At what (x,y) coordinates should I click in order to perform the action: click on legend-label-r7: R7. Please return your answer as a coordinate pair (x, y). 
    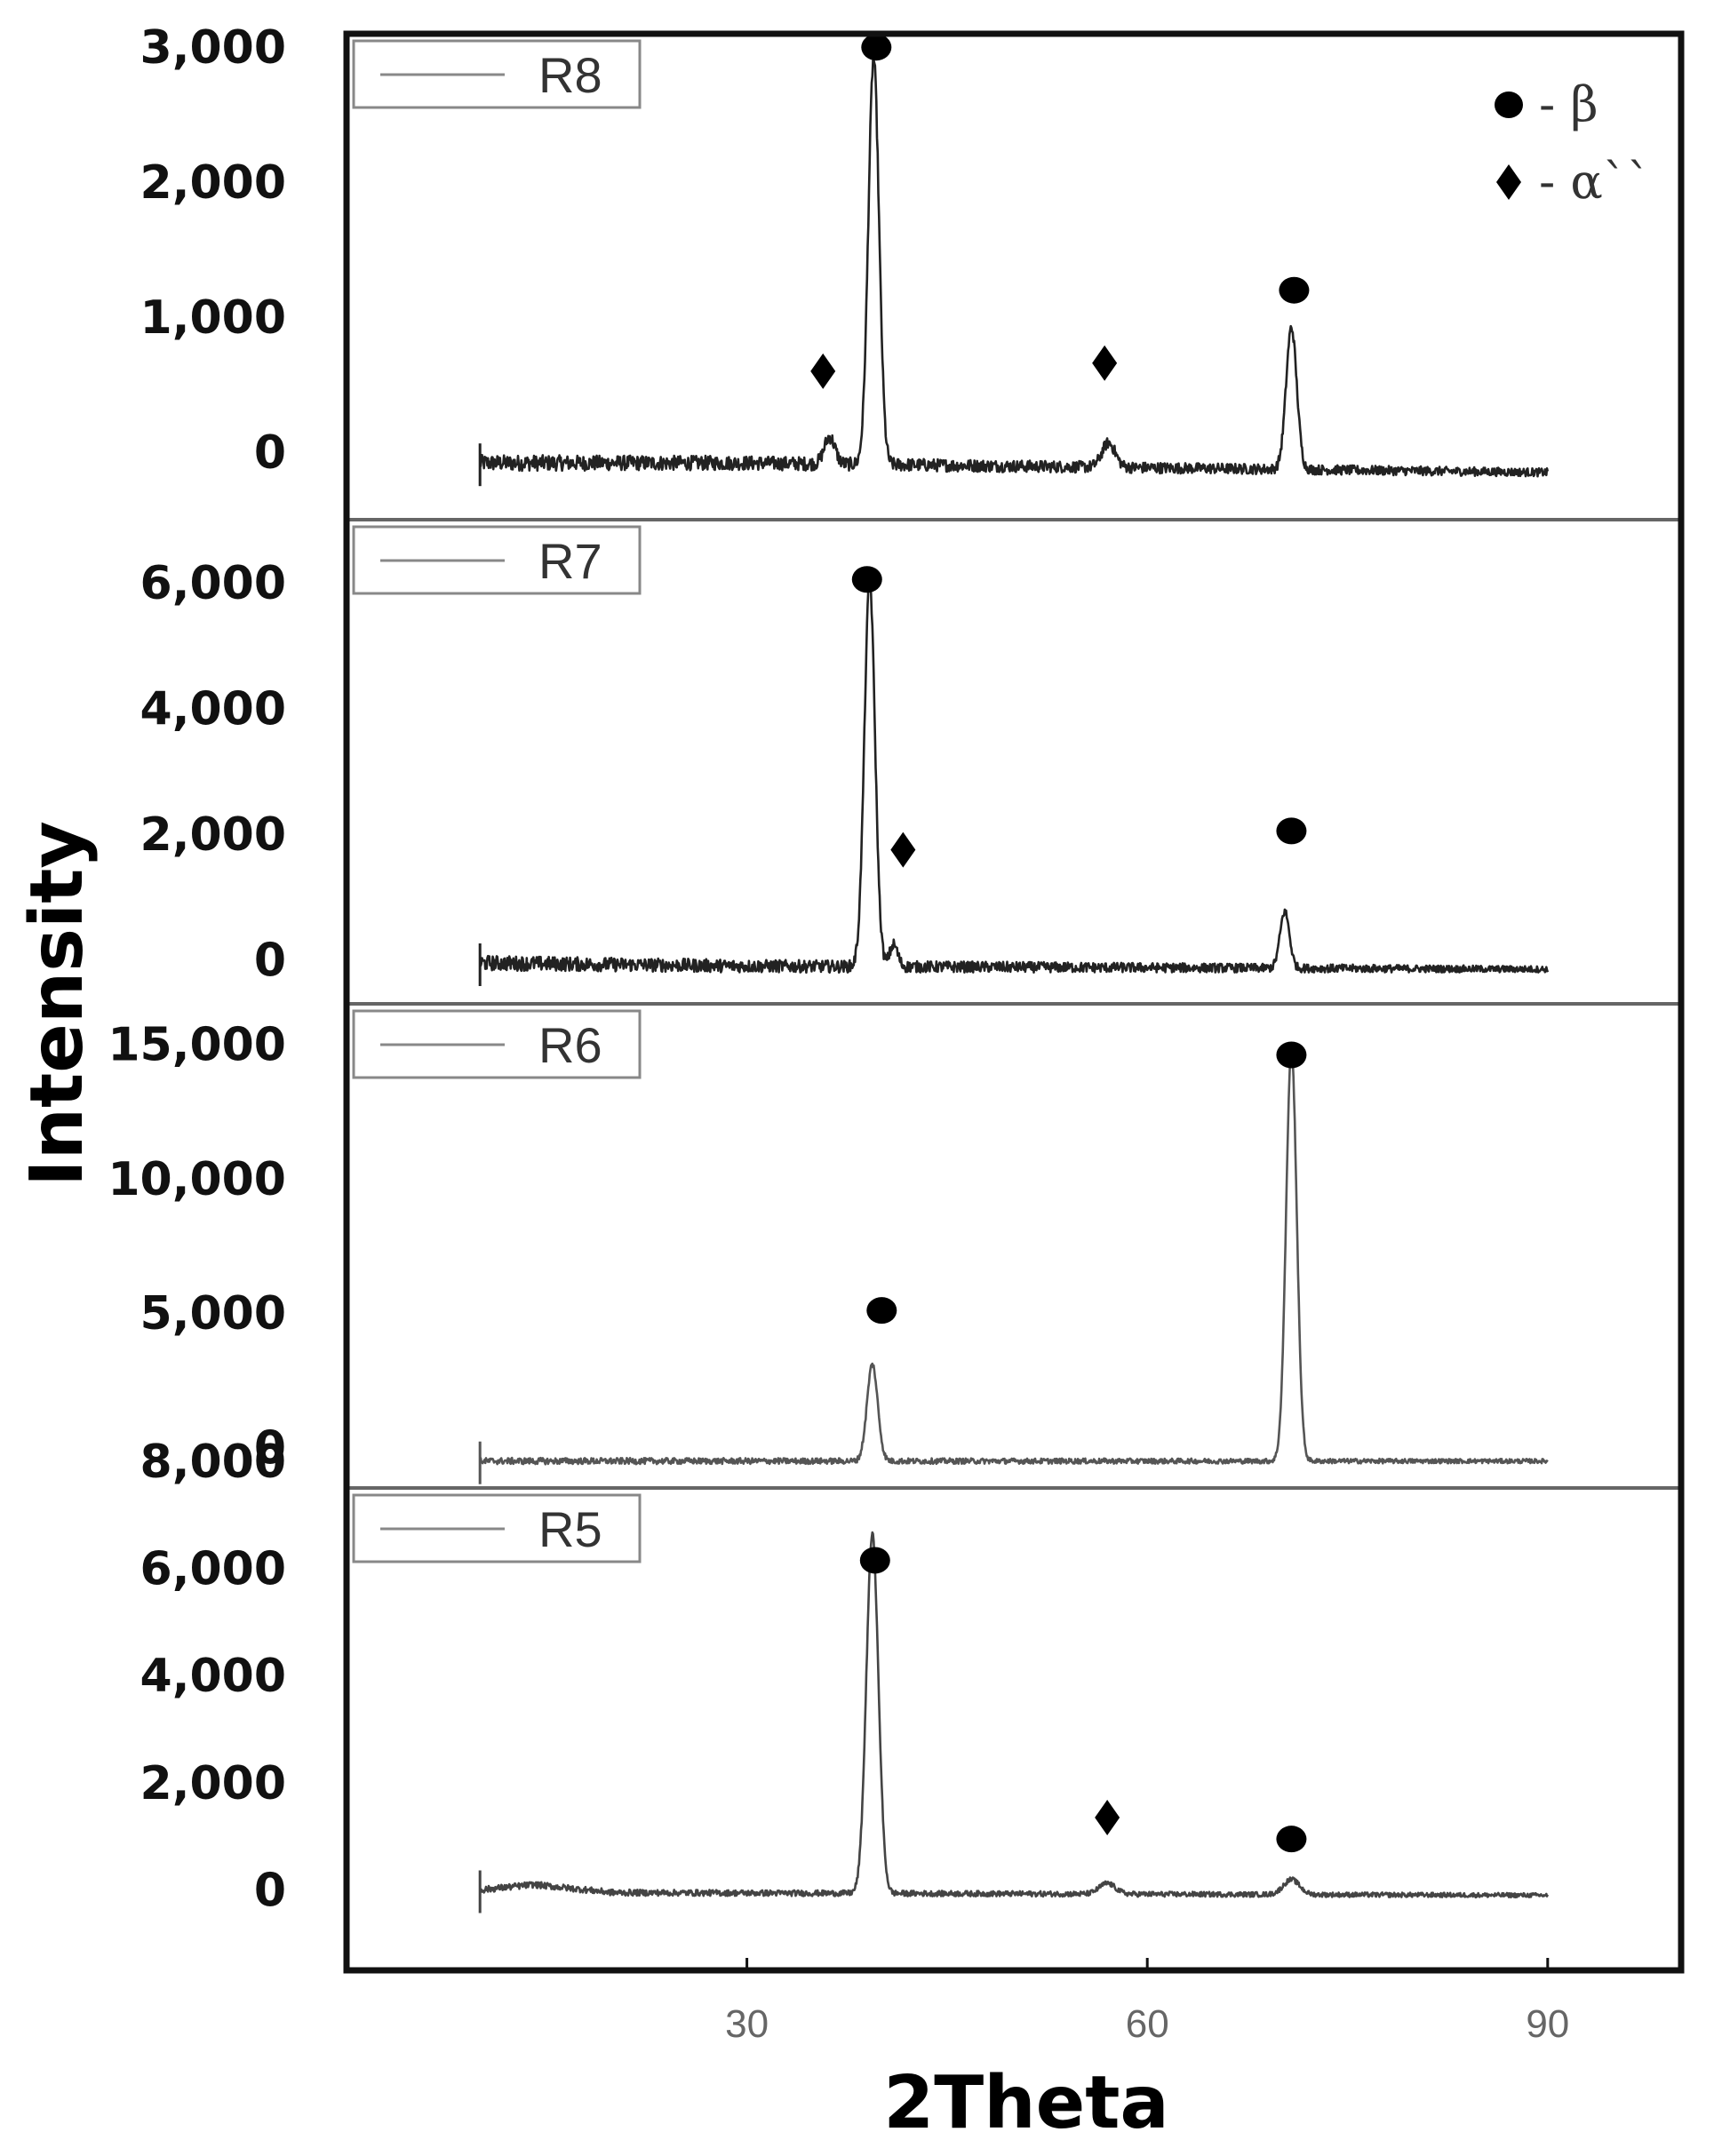
    Looking at the image, I should click on (570, 561).